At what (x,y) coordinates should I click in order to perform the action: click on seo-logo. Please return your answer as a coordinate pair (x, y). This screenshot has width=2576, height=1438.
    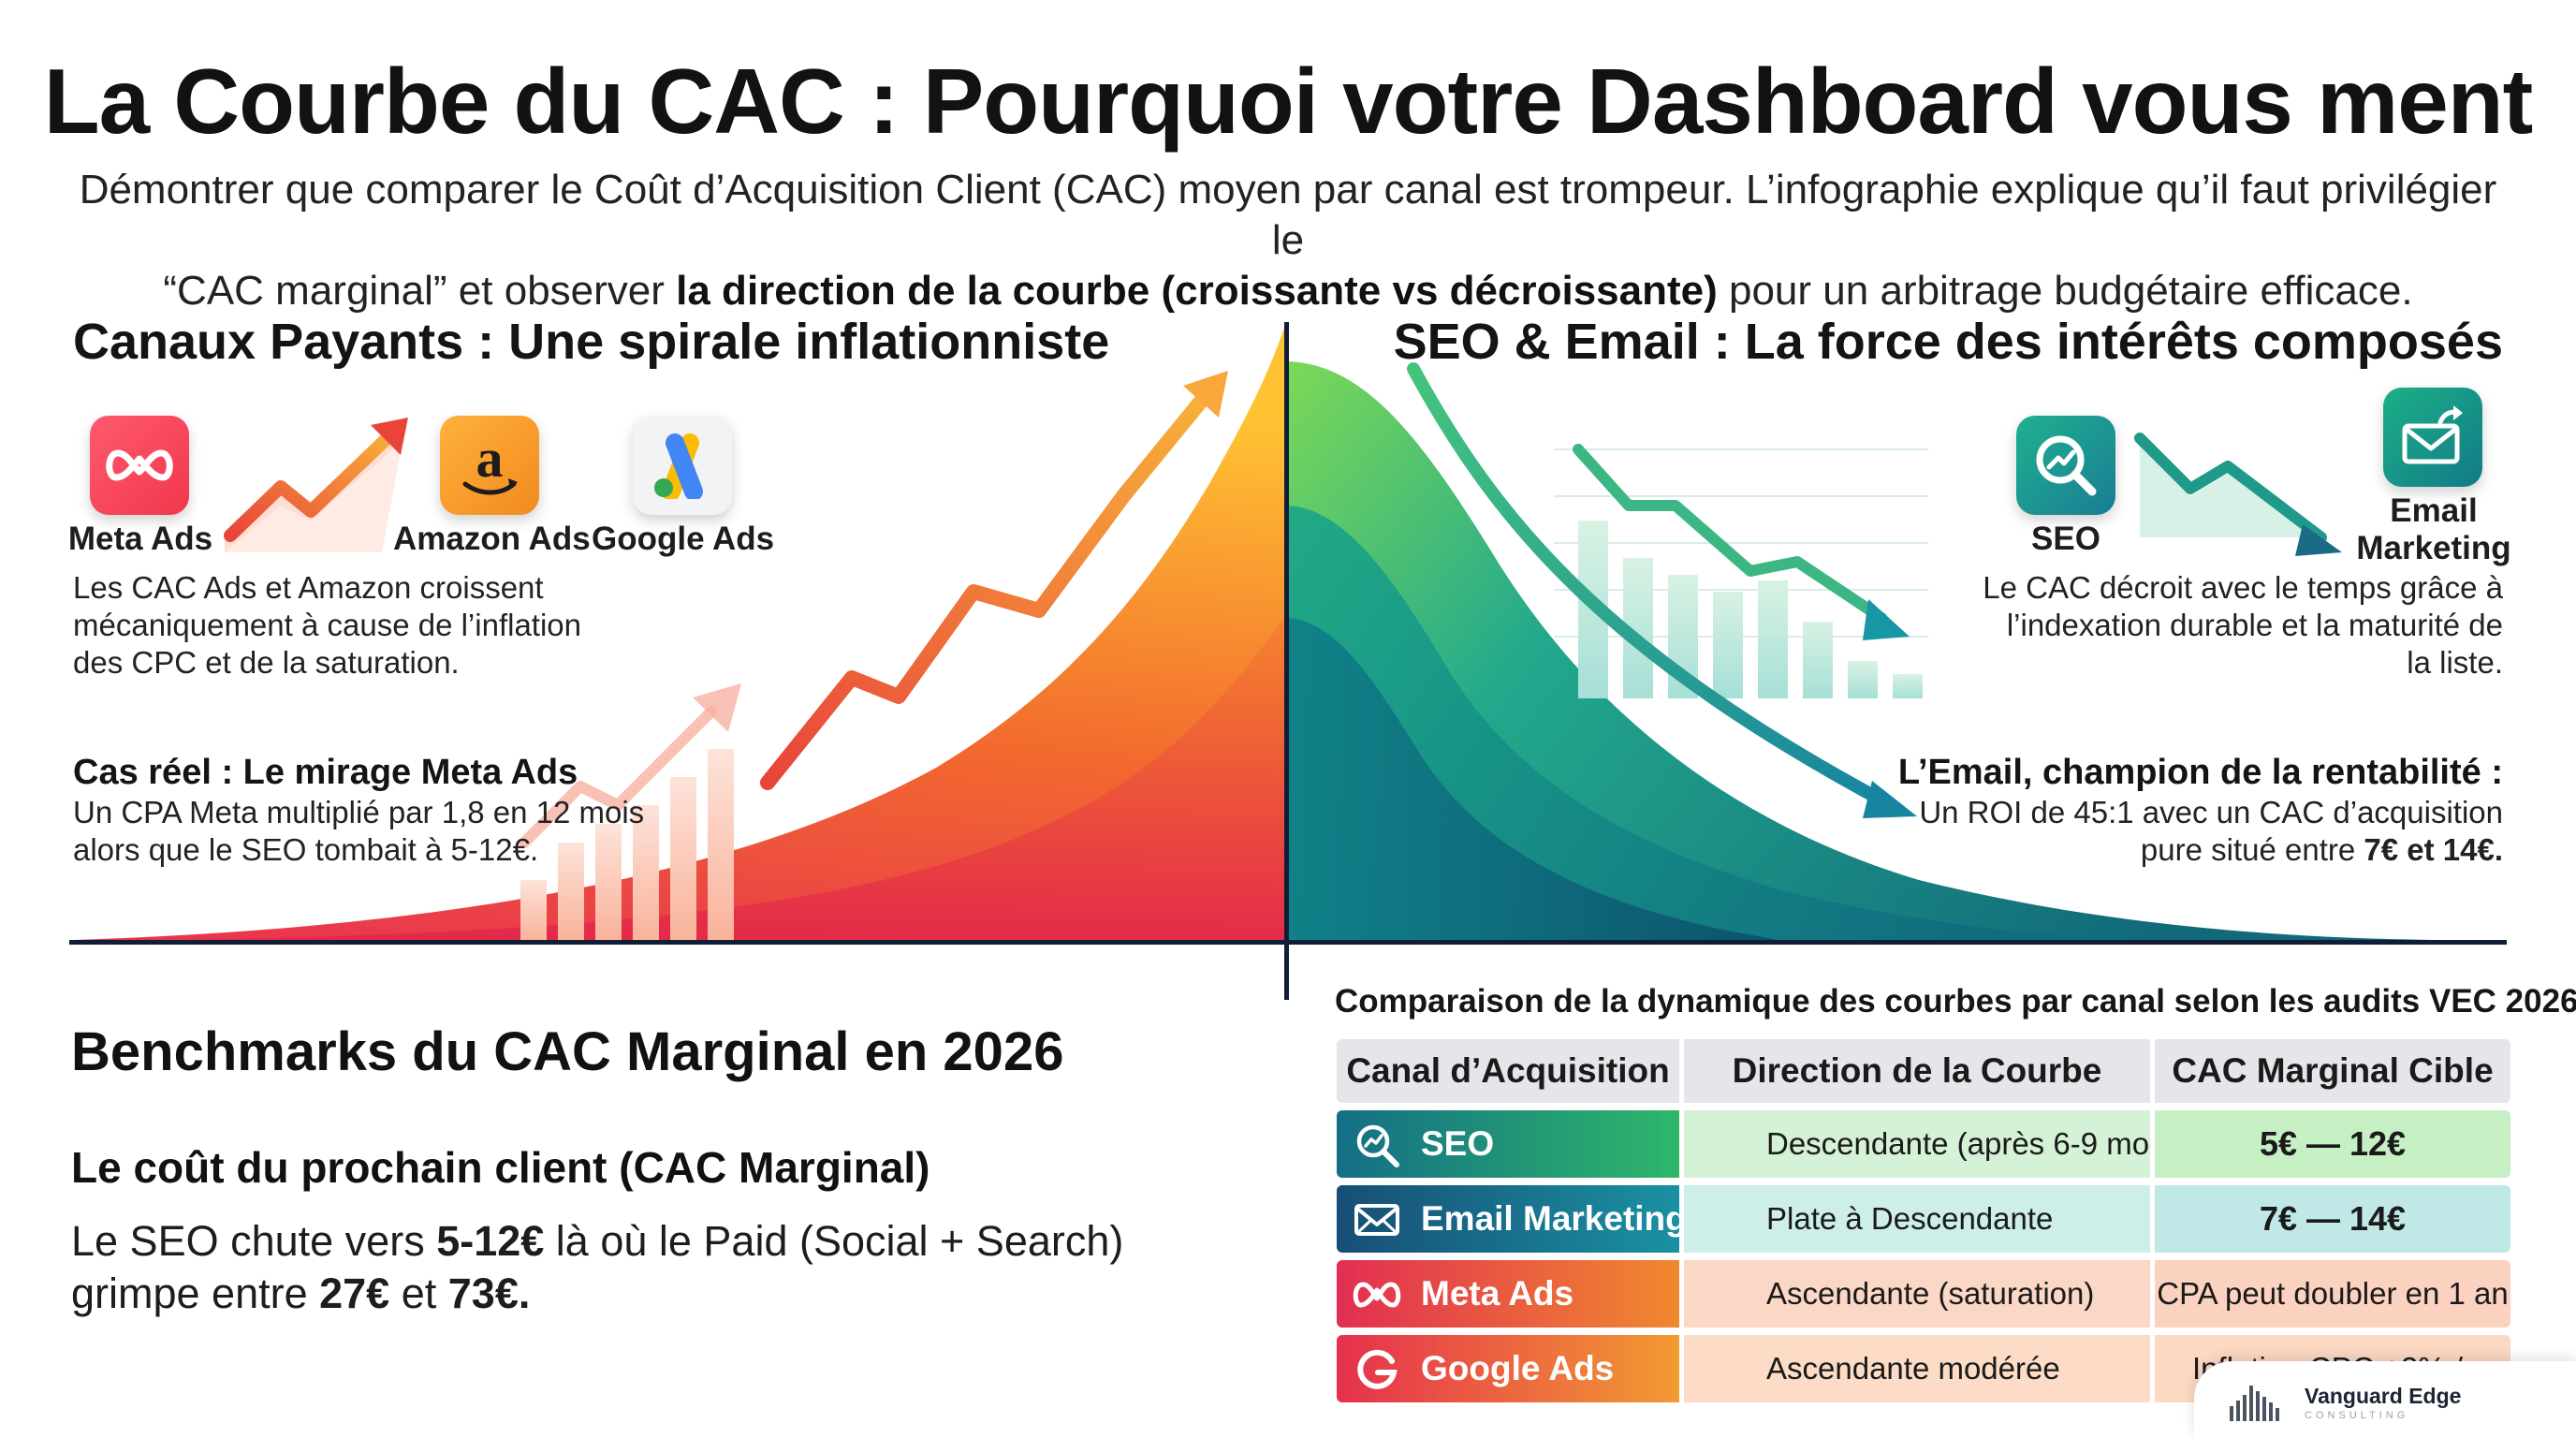
    Looking at the image, I should click on (2065, 465).